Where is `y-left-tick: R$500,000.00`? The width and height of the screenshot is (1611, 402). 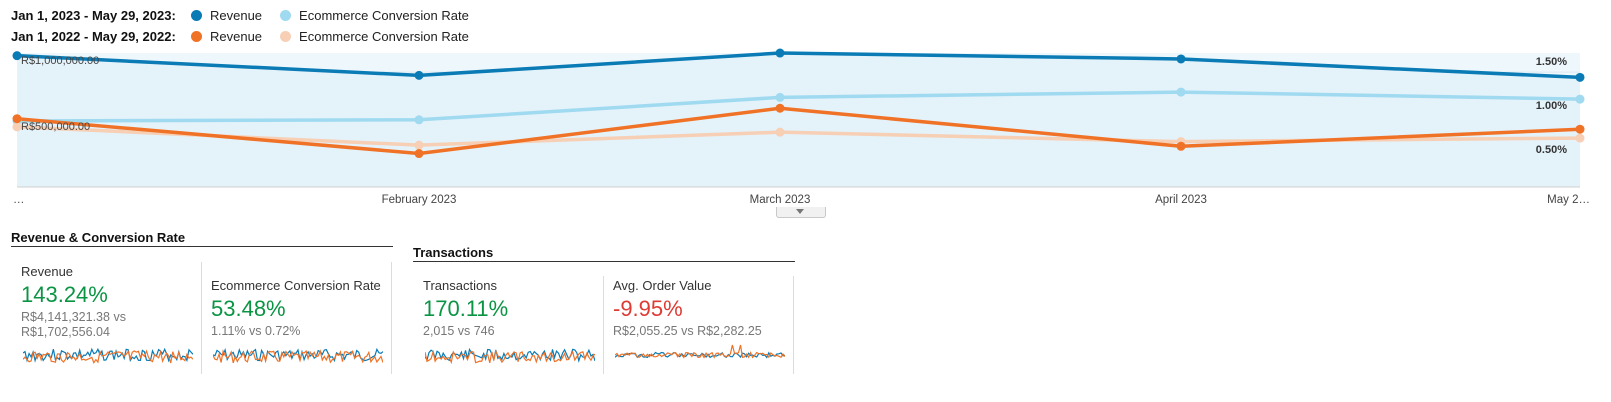 y-left-tick: R$500,000.00 is located at coordinates (55, 127).